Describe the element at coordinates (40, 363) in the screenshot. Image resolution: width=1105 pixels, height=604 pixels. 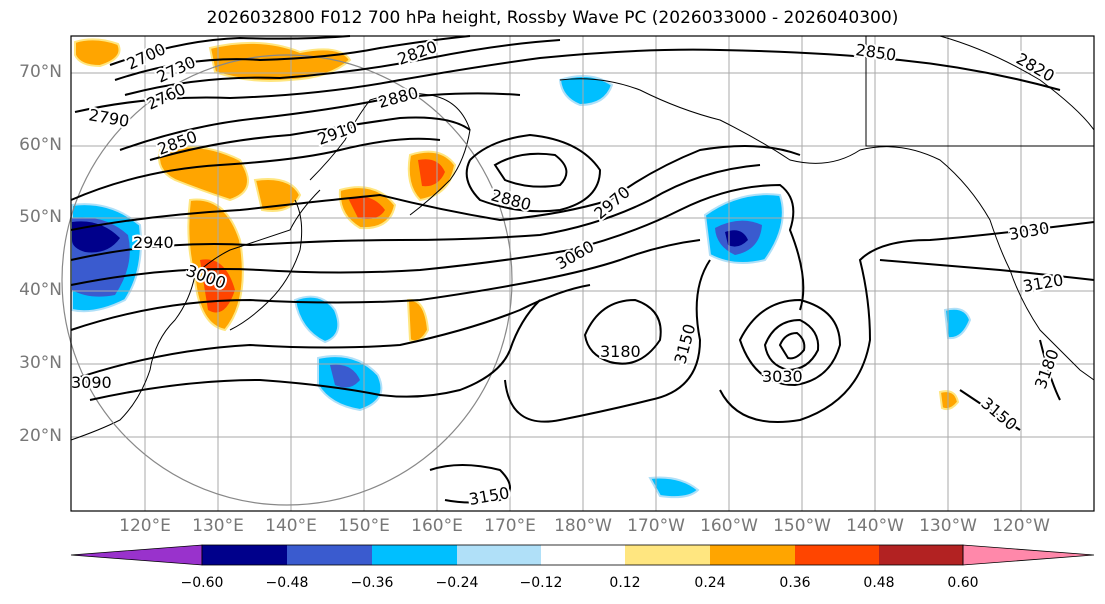
I see `lat-label: 30°N` at that location.